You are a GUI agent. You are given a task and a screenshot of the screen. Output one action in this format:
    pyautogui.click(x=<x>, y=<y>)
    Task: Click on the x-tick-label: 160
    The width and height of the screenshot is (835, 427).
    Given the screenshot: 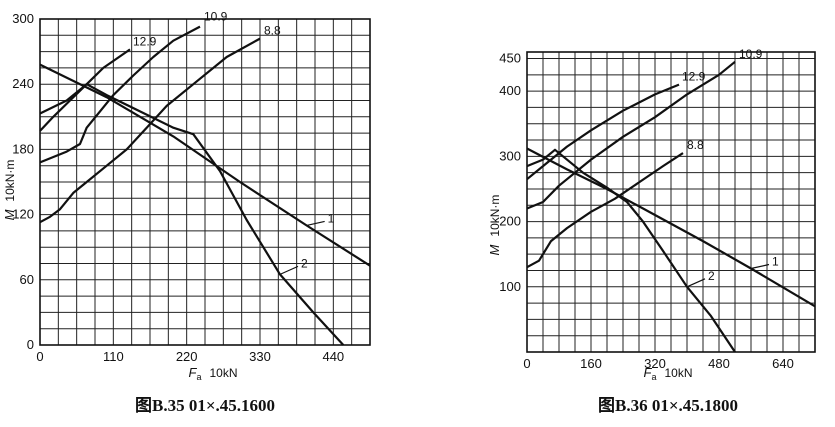 What is the action you would take?
    pyautogui.click(x=591, y=363)
    